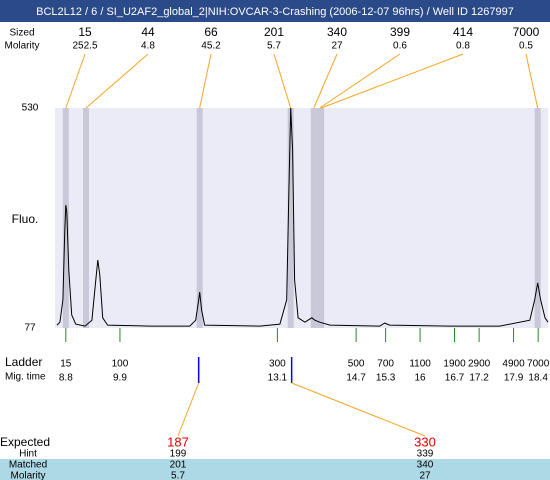 The height and width of the screenshot is (480, 550). Describe the element at coordinates (25, 219) in the screenshot. I see `y-axis-label: Fluo.` at that location.